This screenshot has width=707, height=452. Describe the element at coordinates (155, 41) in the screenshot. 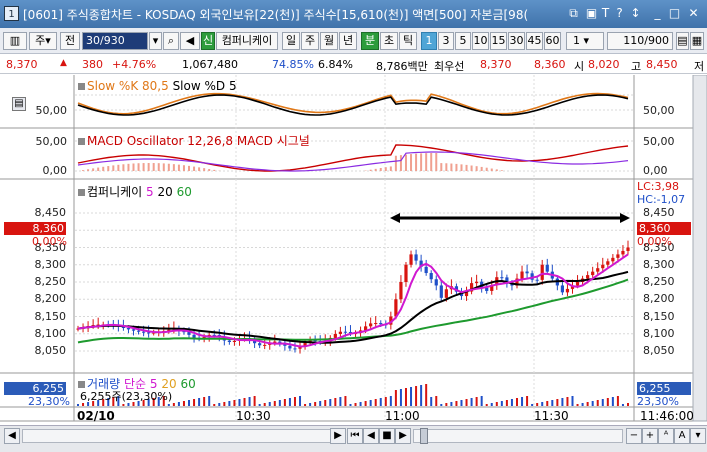

I see `code-dropdown-icon: ▾` at that location.